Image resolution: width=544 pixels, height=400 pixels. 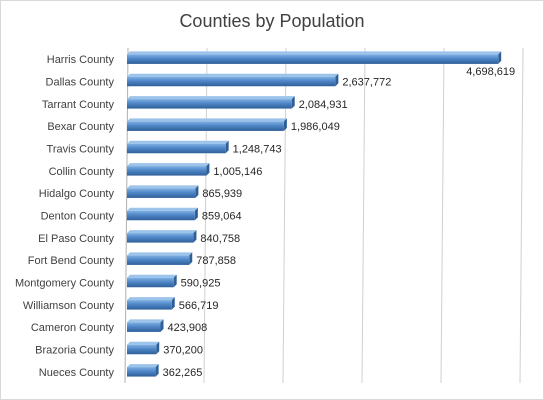 I want to click on data-label: 370,200, so click(x=183, y=351).